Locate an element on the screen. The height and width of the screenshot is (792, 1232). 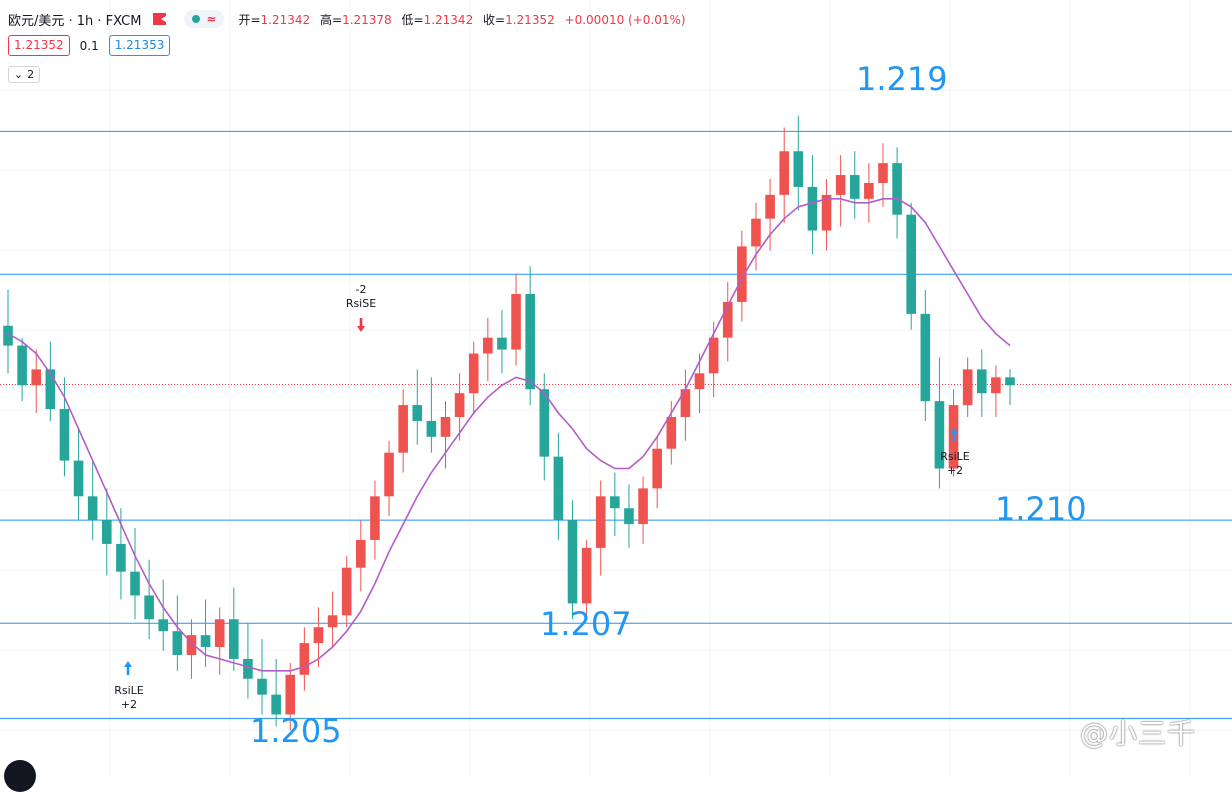
symbol-name: 欧元/美元 · 1h · FXCM is located at coordinates (75, 21).